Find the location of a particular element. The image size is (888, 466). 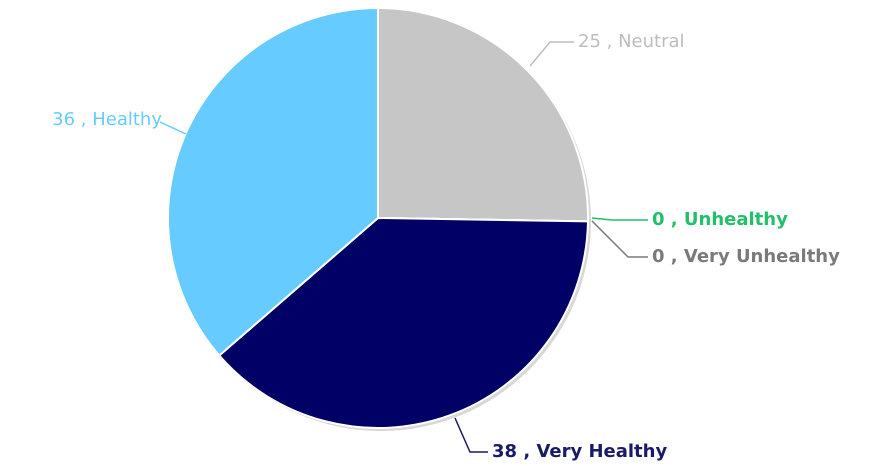

data-label: 0 , Very Unhealthy is located at coordinates (746, 256).